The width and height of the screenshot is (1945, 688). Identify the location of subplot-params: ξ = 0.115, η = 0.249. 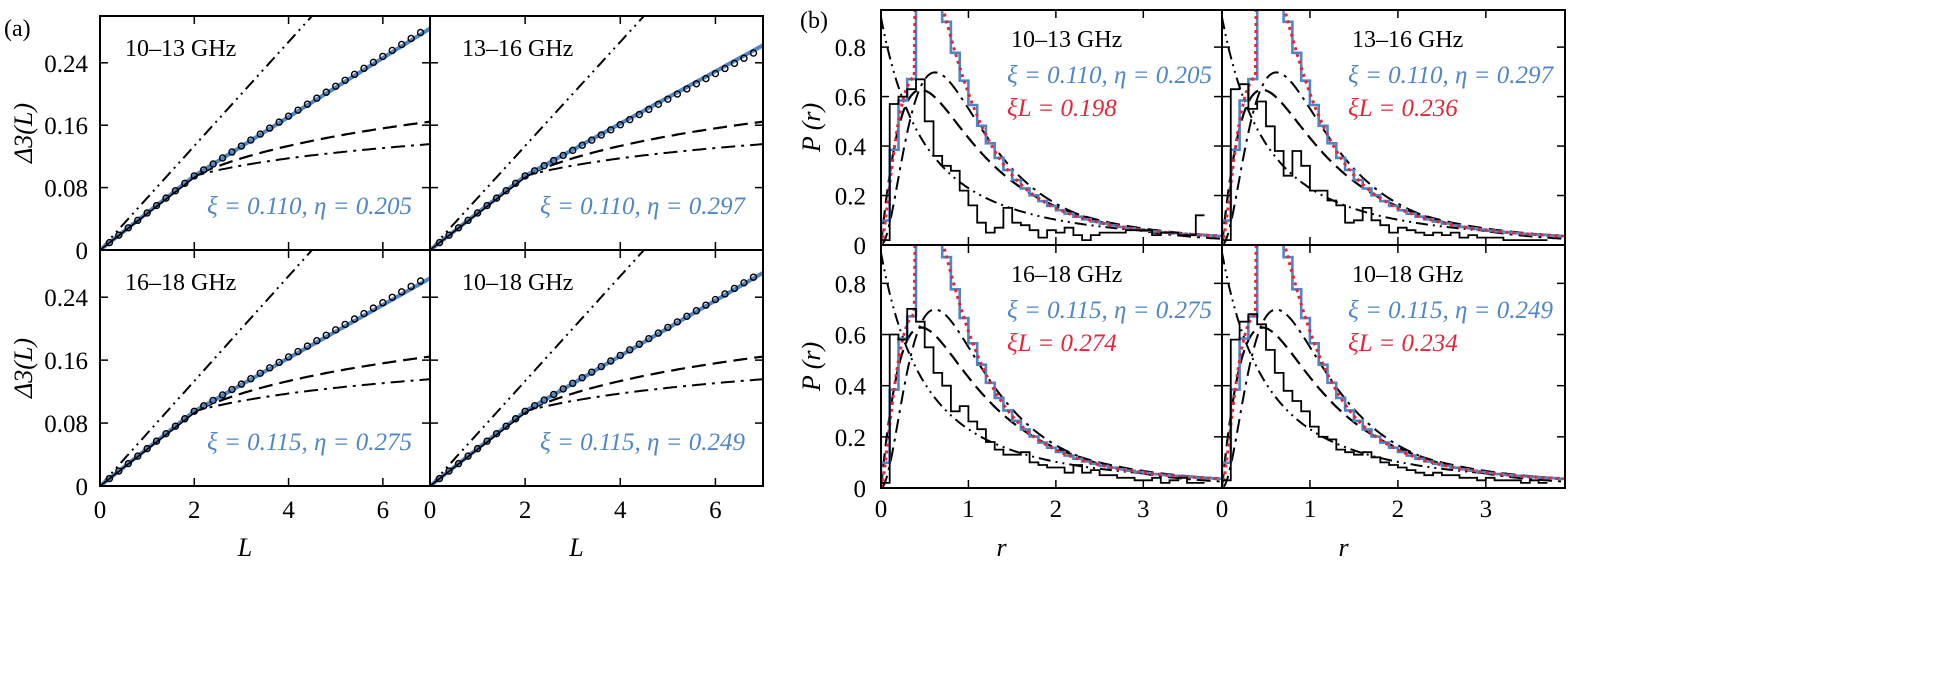
(1450, 310).